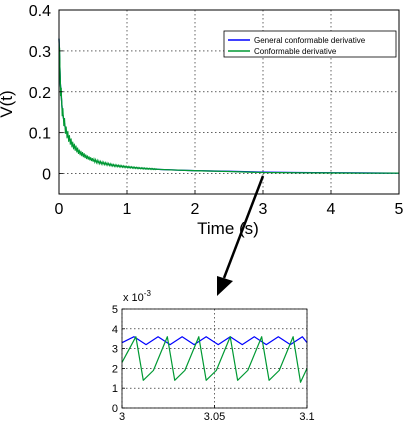 This screenshot has width=408, height=422. What do you see at coordinates (40, 93) in the screenshot?
I see `main-y-tick-label: 0.2` at bounding box center [40, 93].